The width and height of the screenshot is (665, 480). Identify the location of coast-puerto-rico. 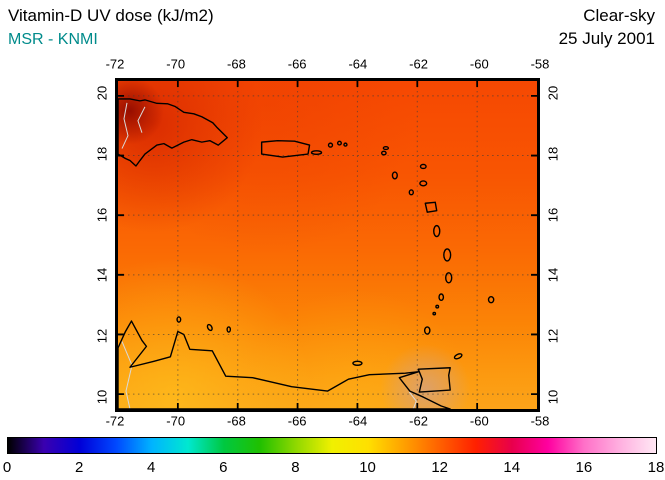
(285, 148).